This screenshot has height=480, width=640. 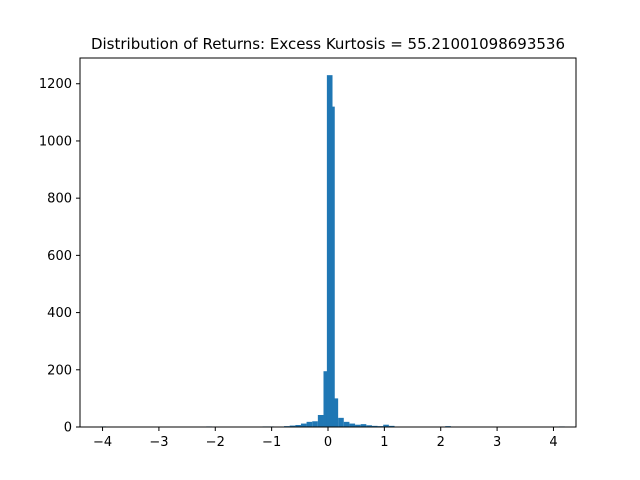 What do you see at coordinates (271, 442) in the screenshot?
I see `x-tick-label: −1` at bounding box center [271, 442].